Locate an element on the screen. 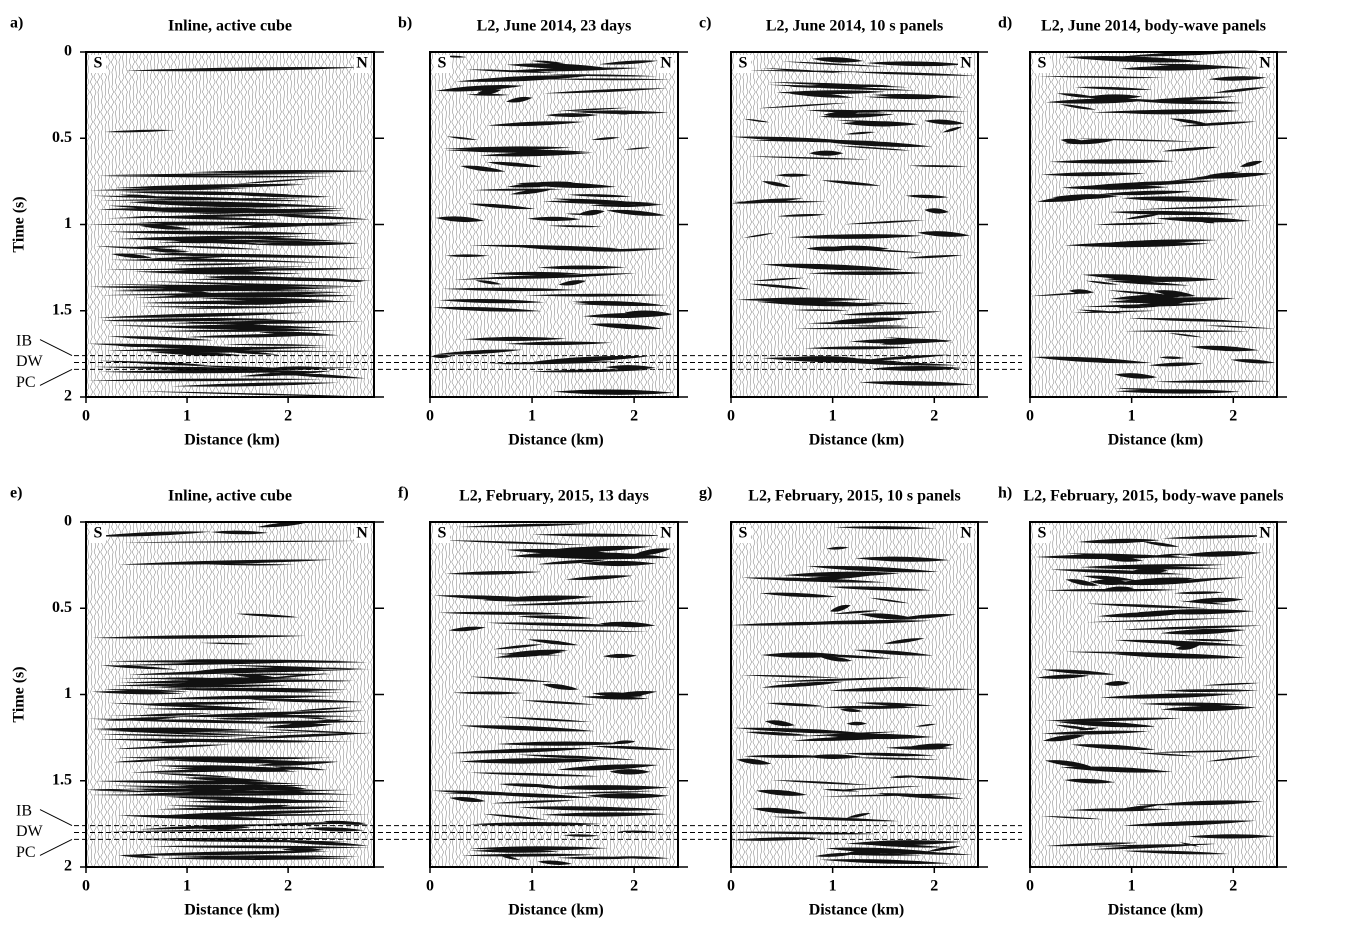 This screenshot has height=926, width=1362. panel-label: c) is located at coordinates (705, 23).